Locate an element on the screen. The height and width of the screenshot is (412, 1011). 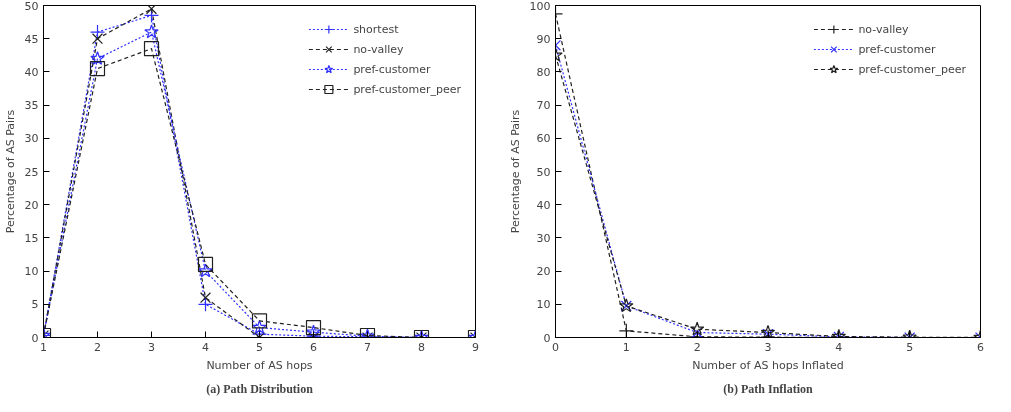
y-tick-label: 60 is located at coordinates (543, 139).